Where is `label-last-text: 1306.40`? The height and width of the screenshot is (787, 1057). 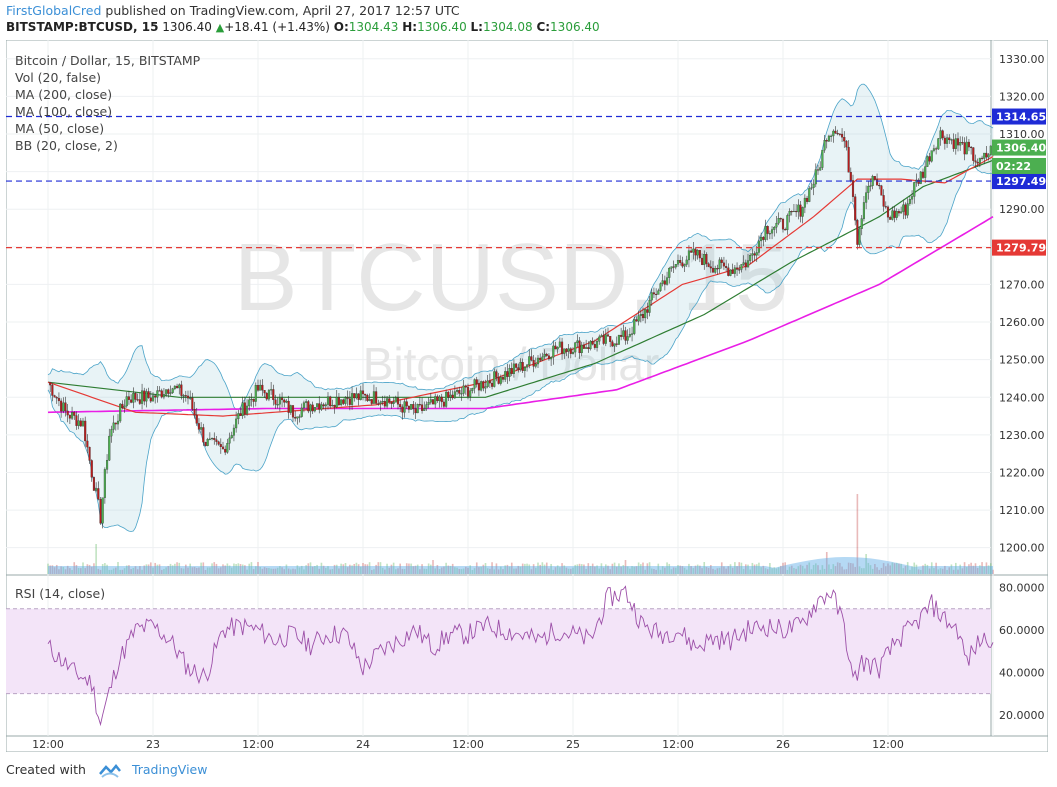
label-last-text: 1306.40 is located at coordinates (1021, 148).